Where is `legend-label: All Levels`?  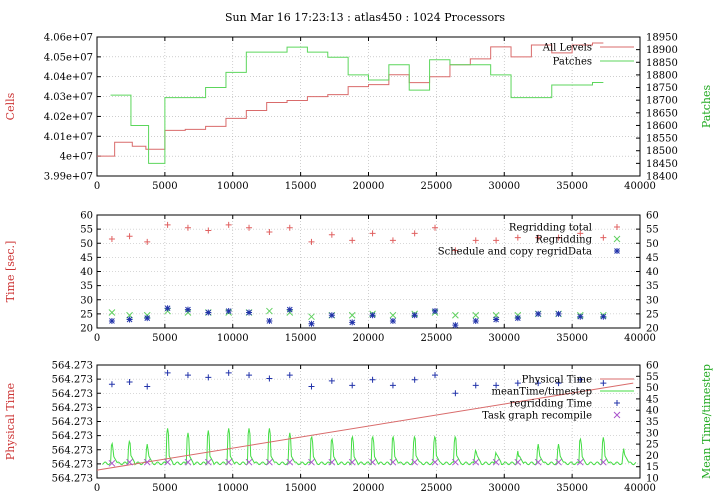
legend-label: All Levels is located at coordinates (567, 48).